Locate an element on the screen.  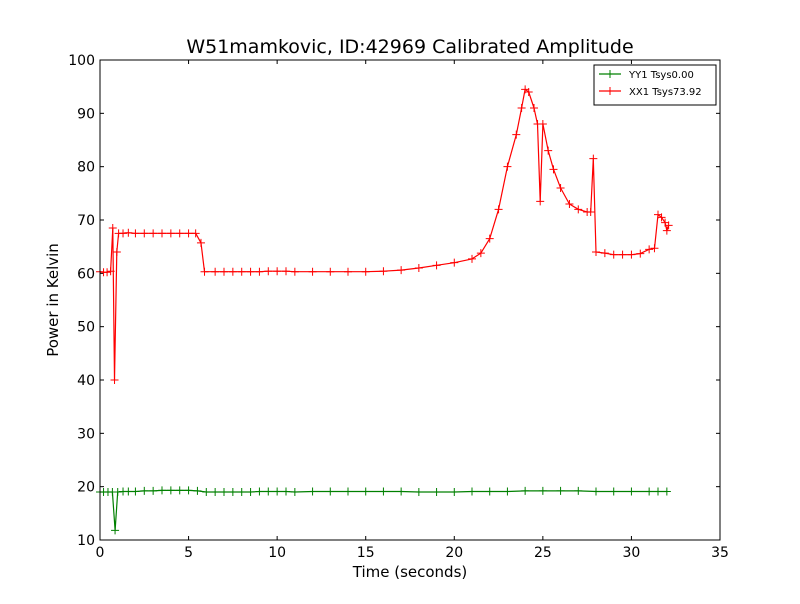
x-tick-label: 20 is located at coordinates (454, 553).